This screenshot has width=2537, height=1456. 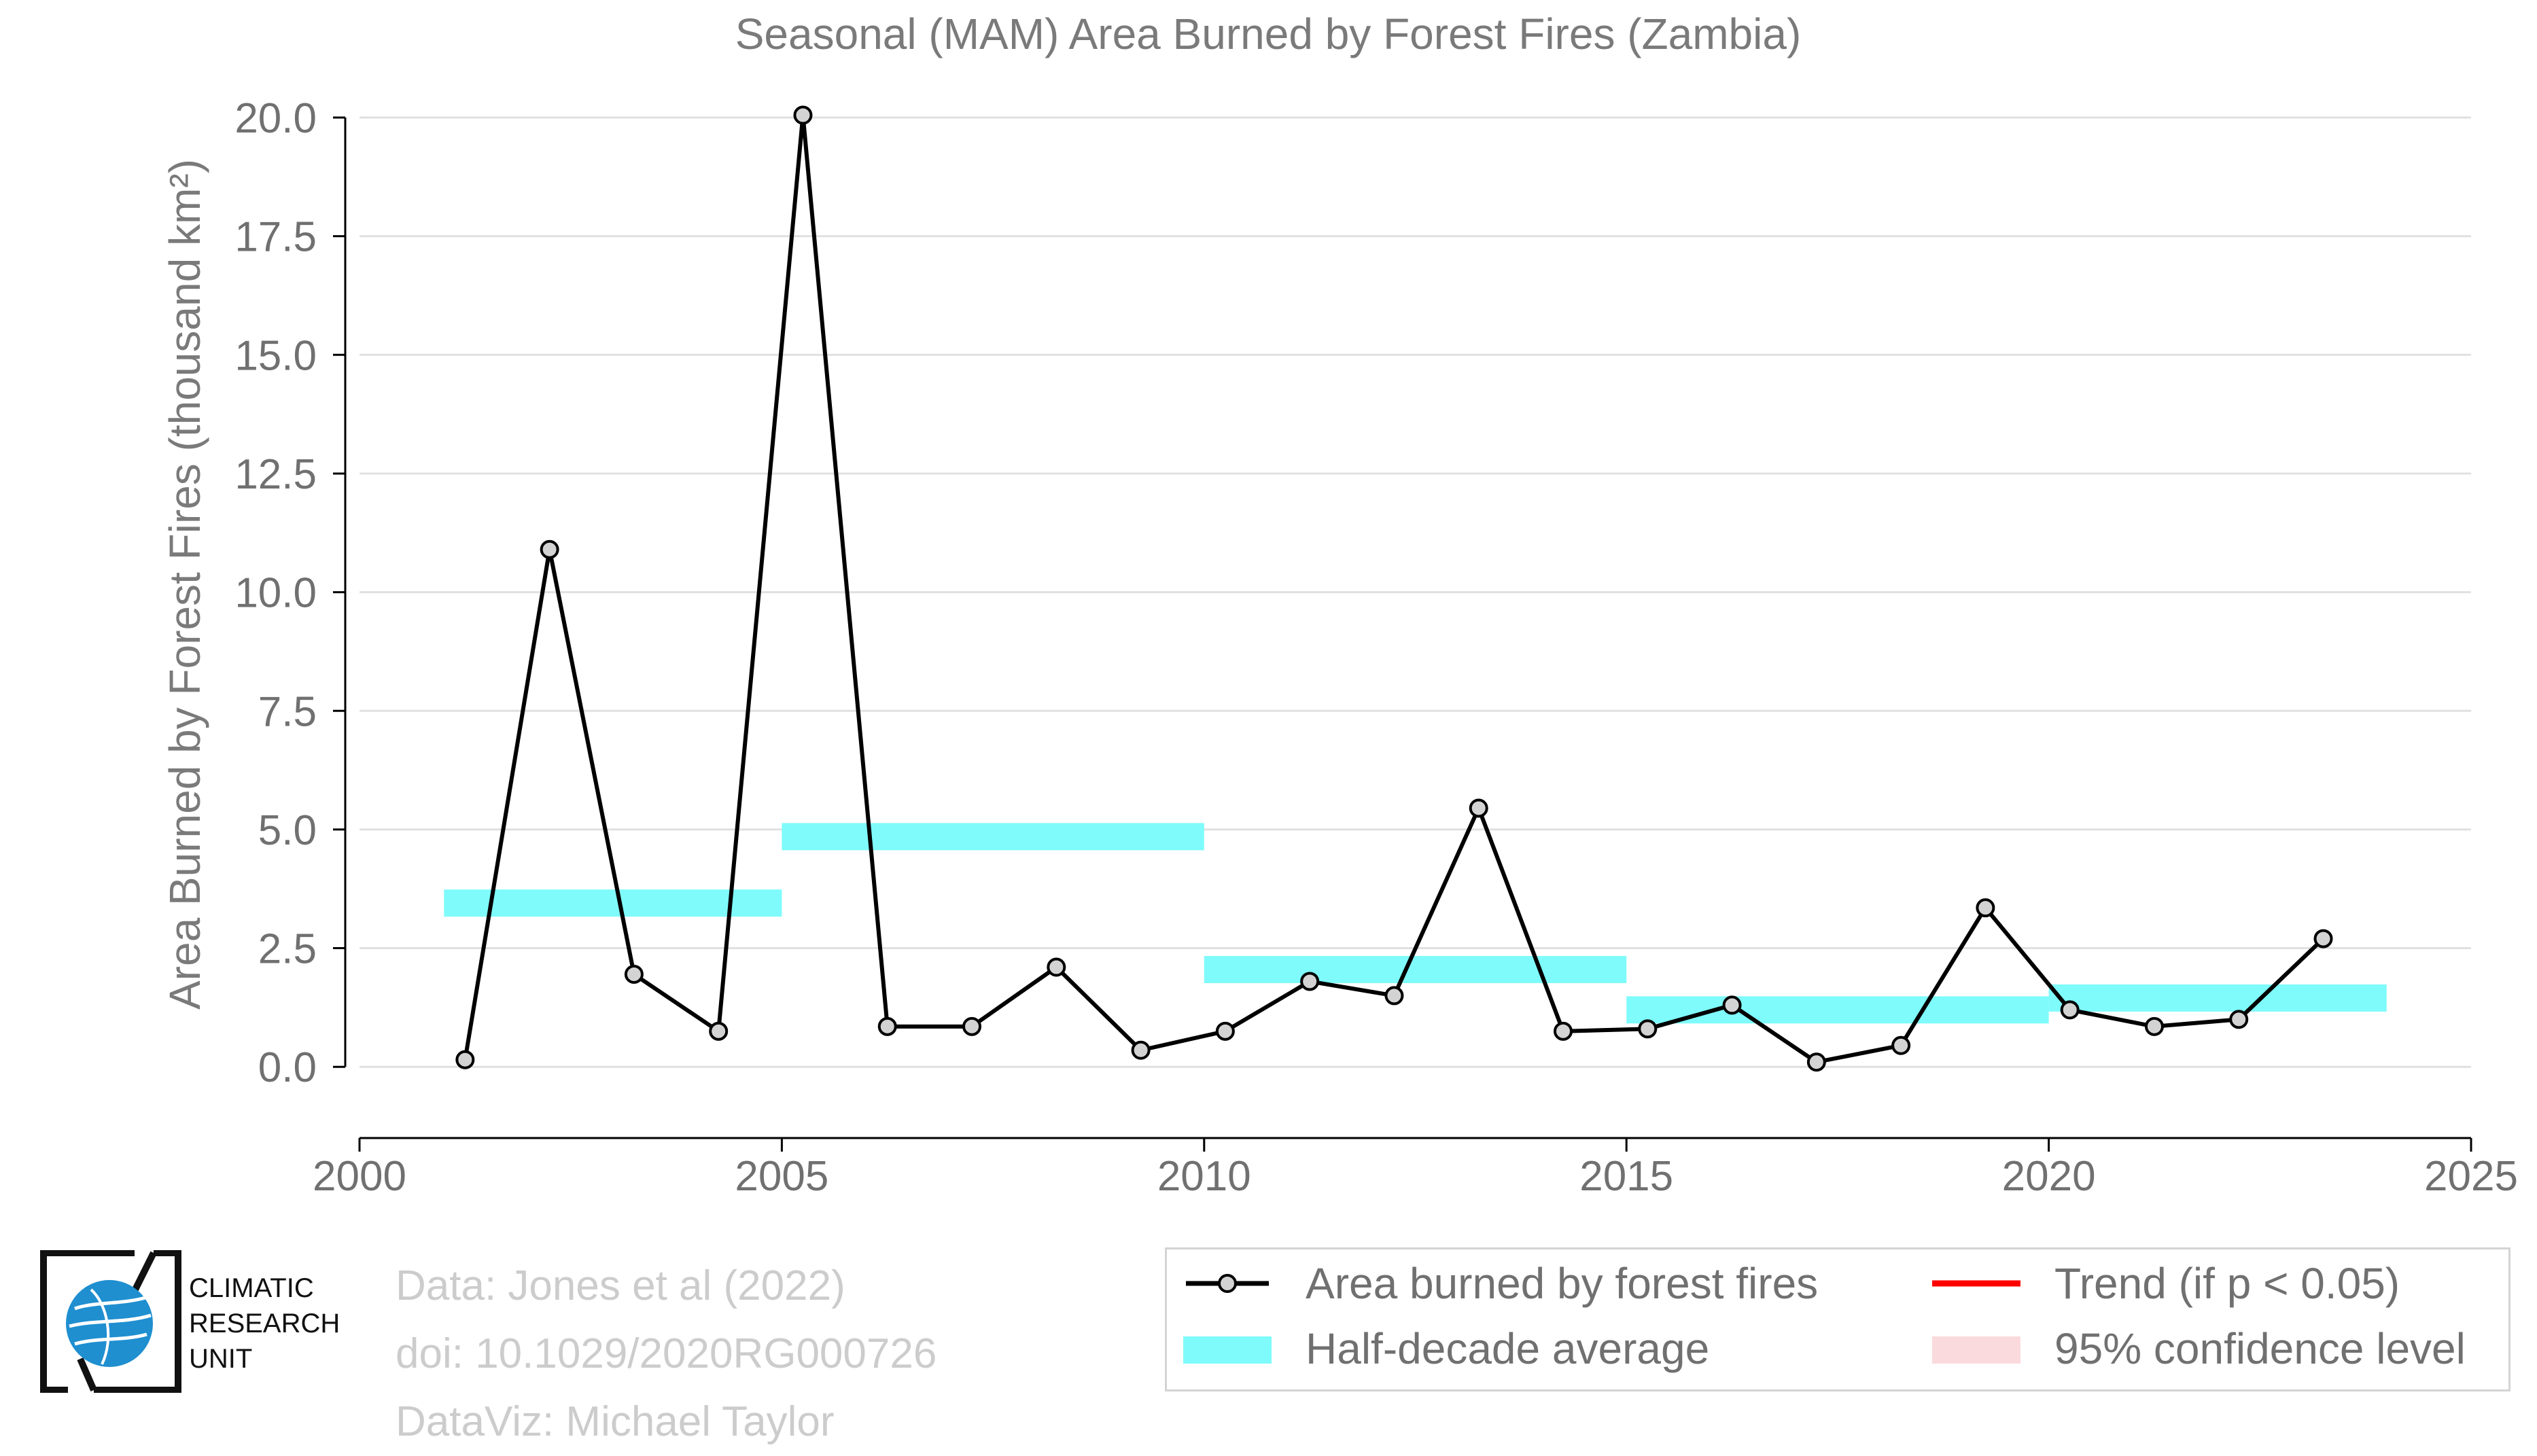 I want to click on cru-logo-line-1: CLIMATIC, so click(x=251, y=1288).